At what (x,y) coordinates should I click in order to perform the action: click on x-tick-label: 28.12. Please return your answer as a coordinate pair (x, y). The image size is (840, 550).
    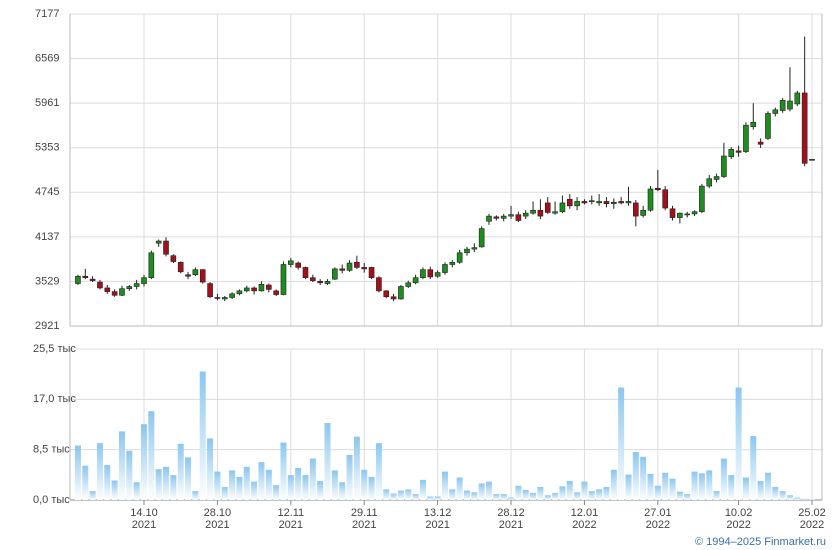
    Looking at the image, I should click on (511, 513).